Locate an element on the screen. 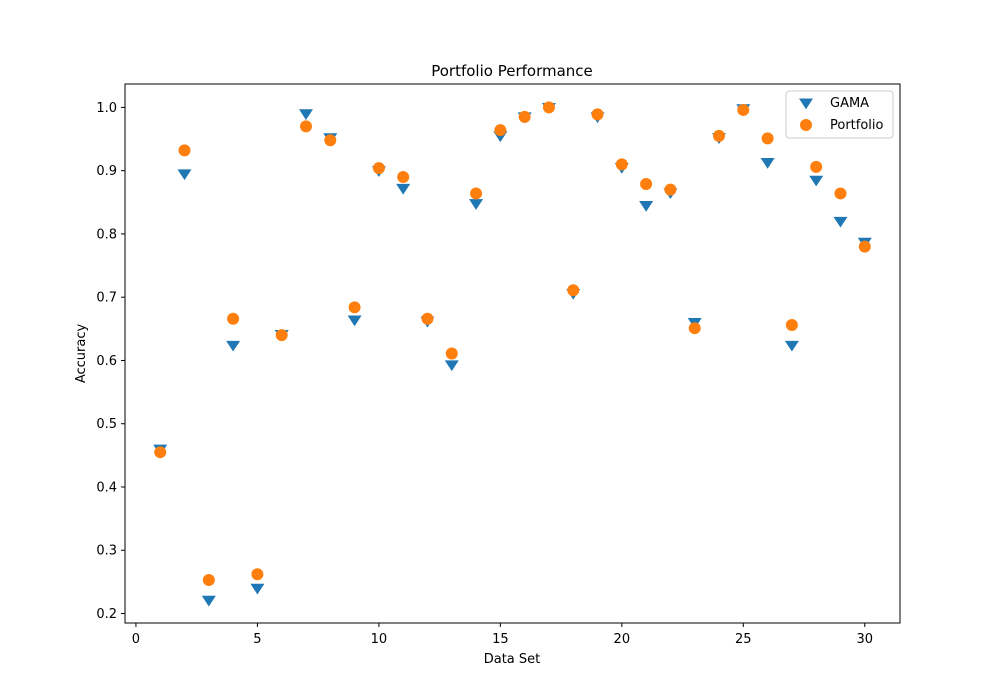 The width and height of the screenshot is (1000, 700). legend-marker-gama is located at coordinates (806, 104).